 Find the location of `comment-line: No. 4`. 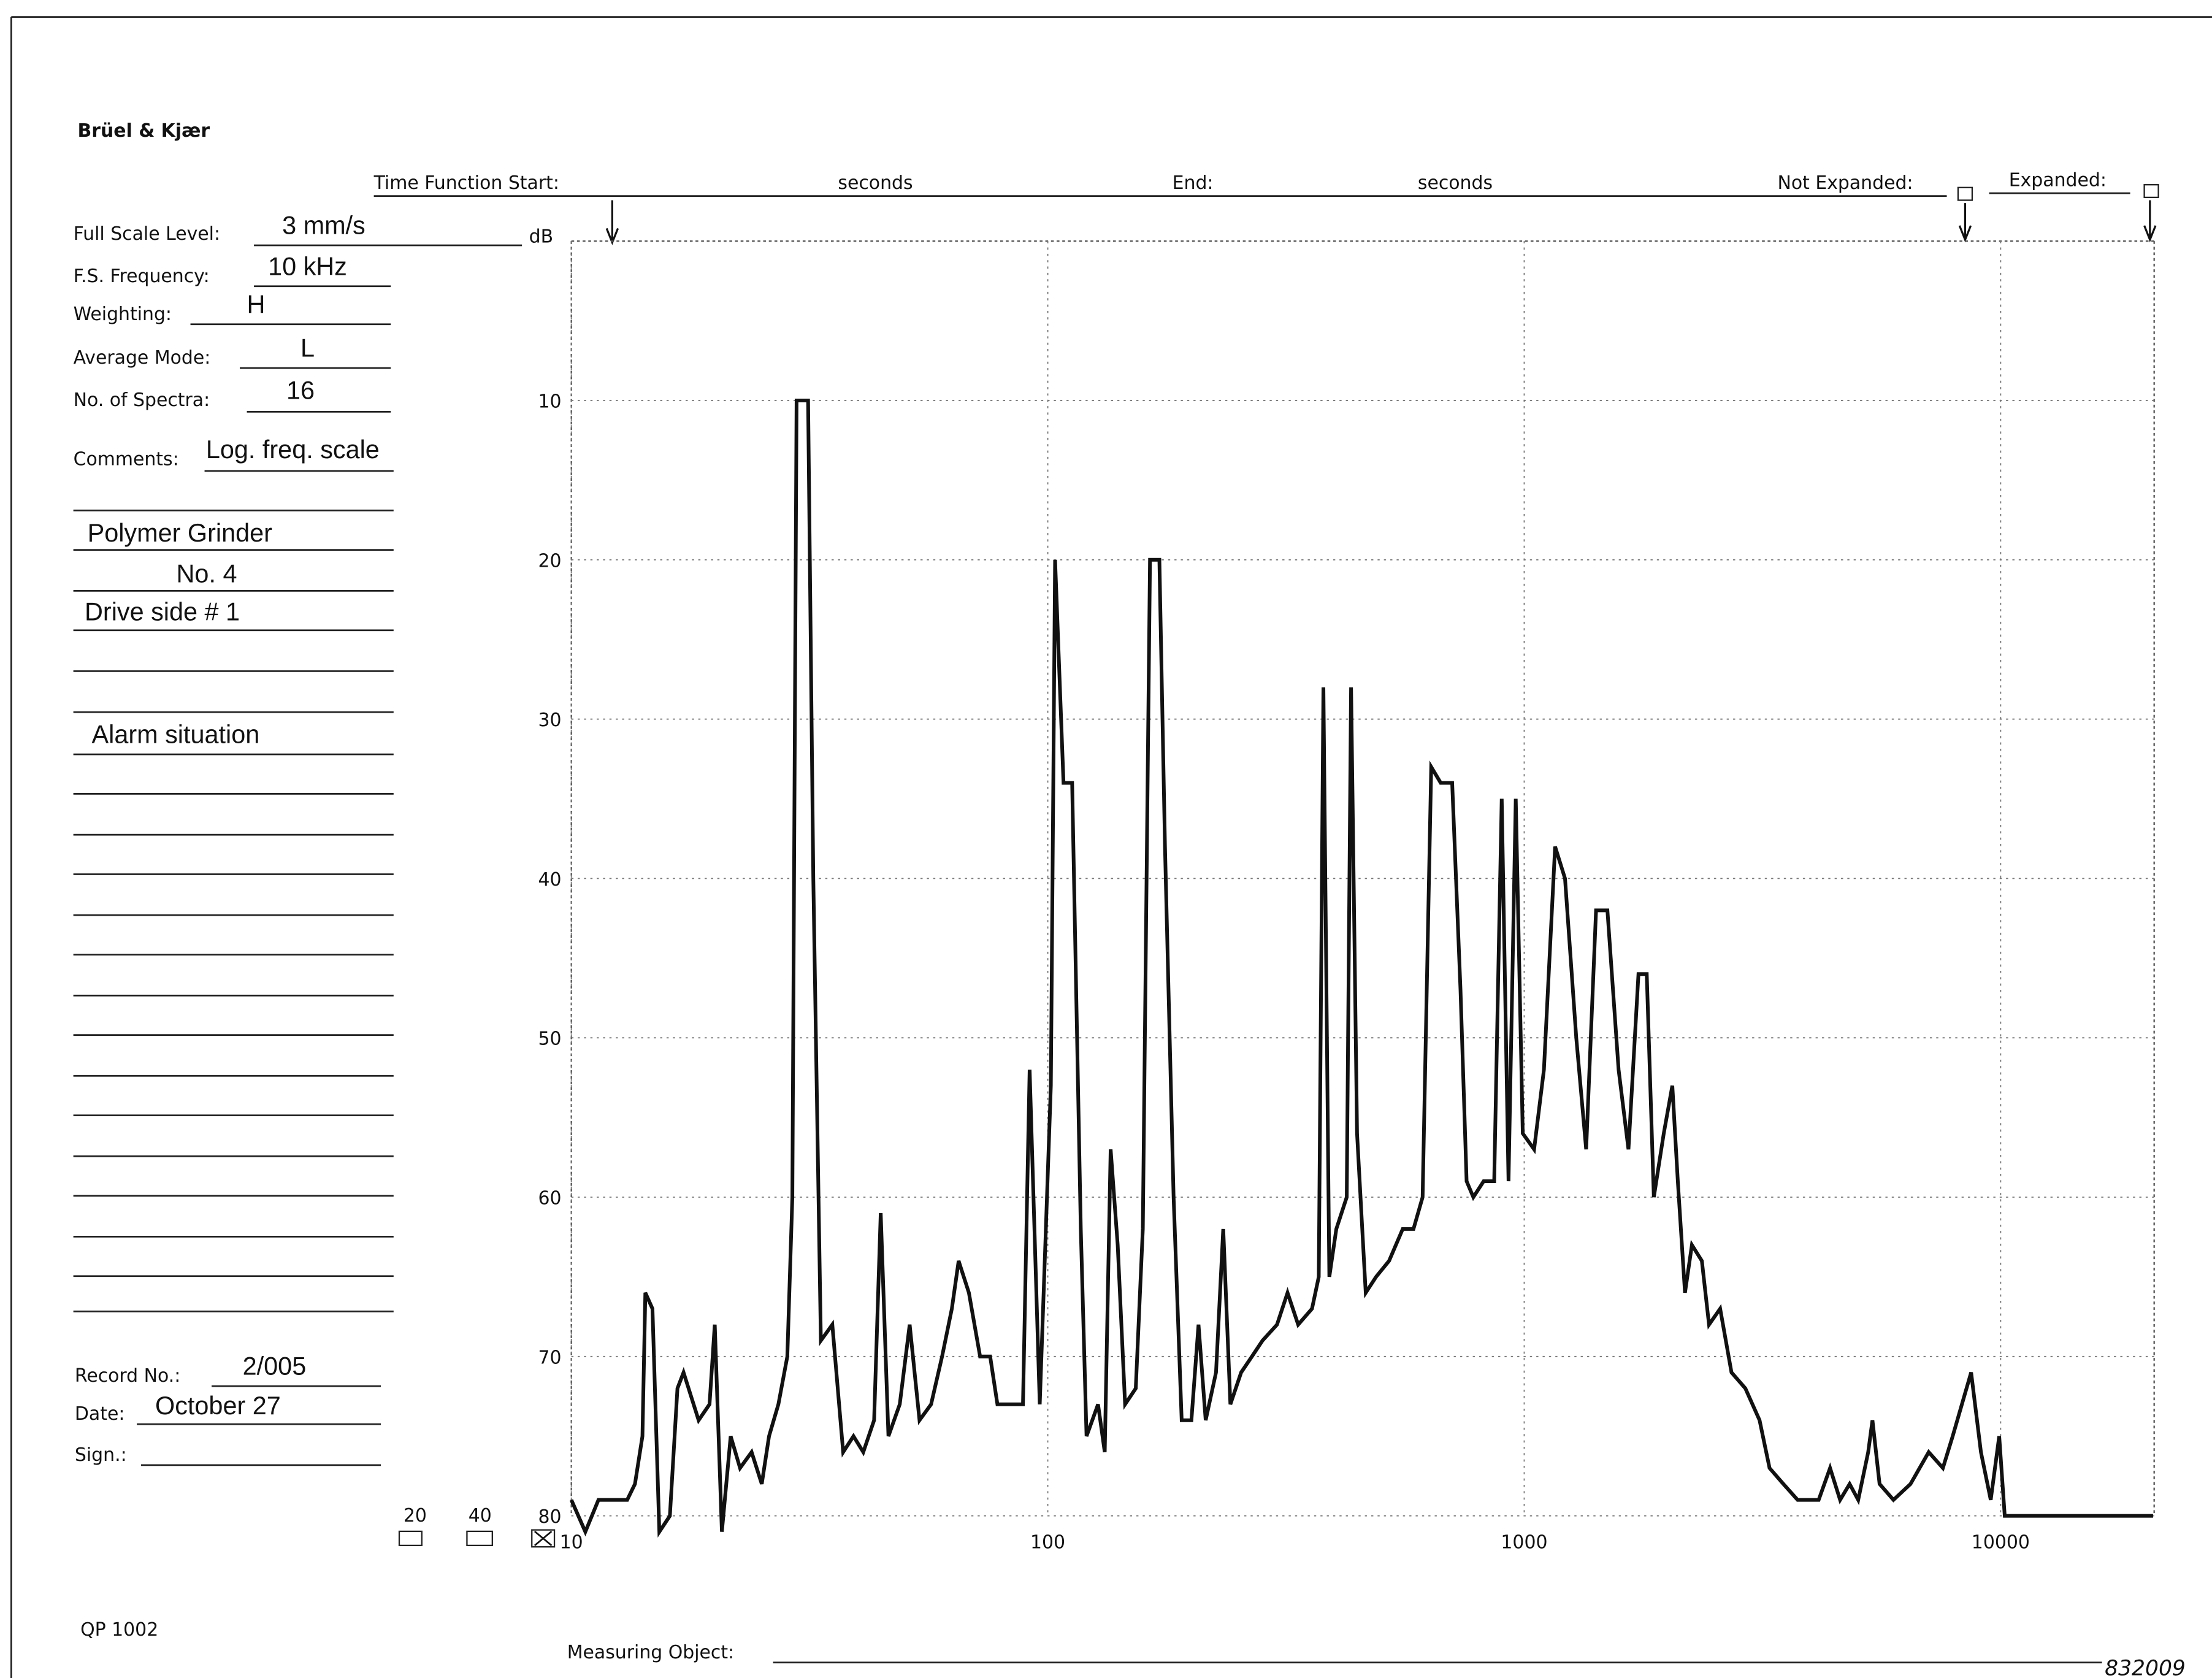

comment-line: No. 4 is located at coordinates (207, 574).